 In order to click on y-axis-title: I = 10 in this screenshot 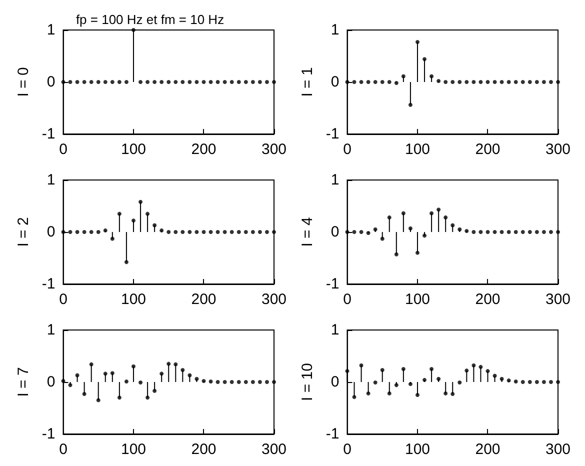, I will do `click(307, 382)`.